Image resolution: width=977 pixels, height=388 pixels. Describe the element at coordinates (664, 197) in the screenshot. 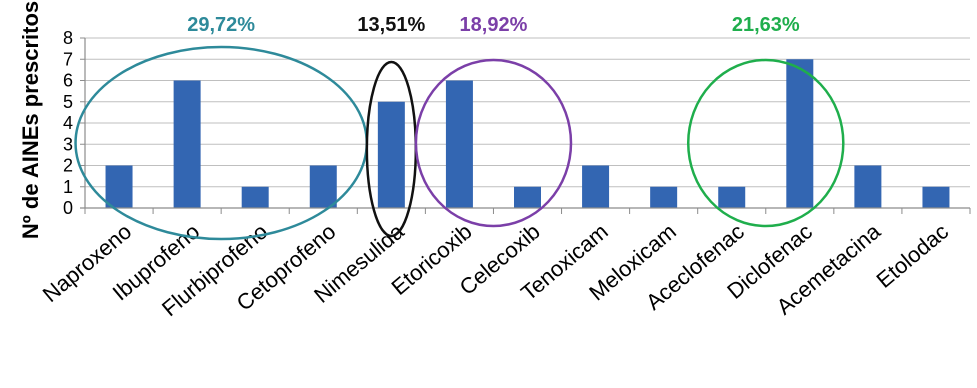

I see `bar-meloxicam` at that location.